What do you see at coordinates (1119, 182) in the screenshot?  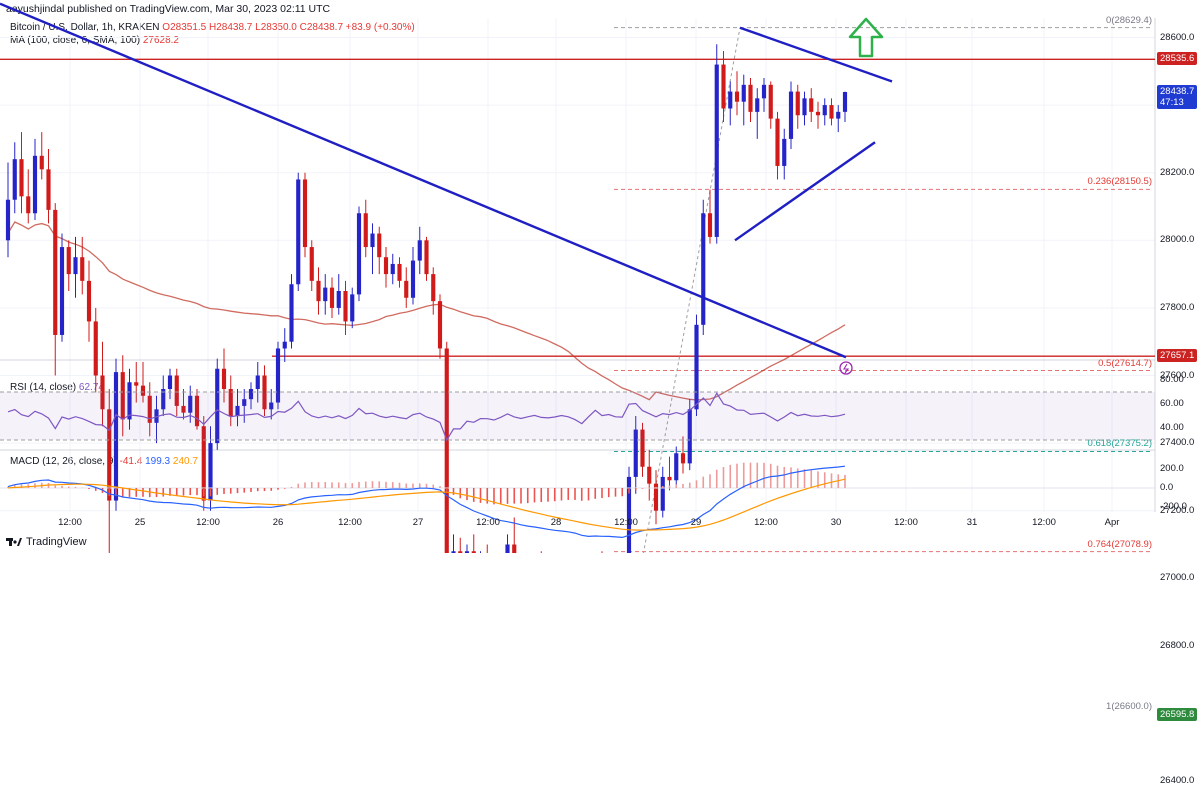 I see `fib-label: 0.236(28150.5)` at bounding box center [1119, 182].